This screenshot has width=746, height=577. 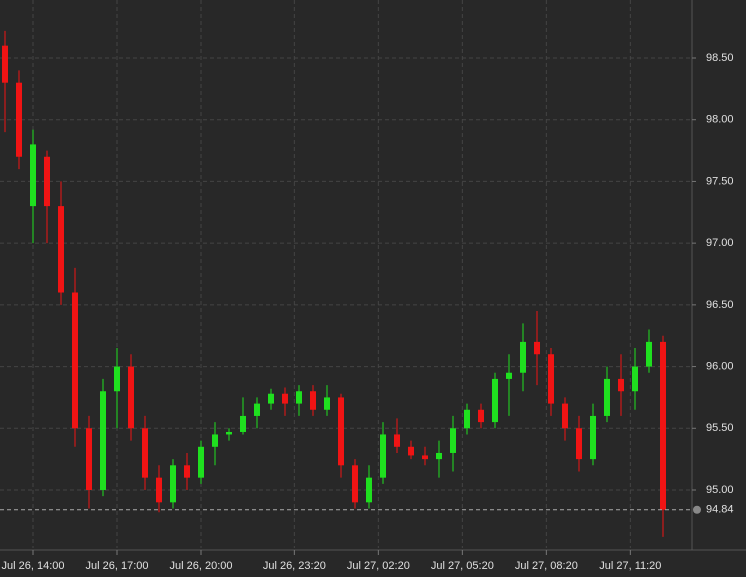 What do you see at coordinates (630, 566) in the screenshot?
I see `x-tick-label: Jul 27, 11:20` at bounding box center [630, 566].